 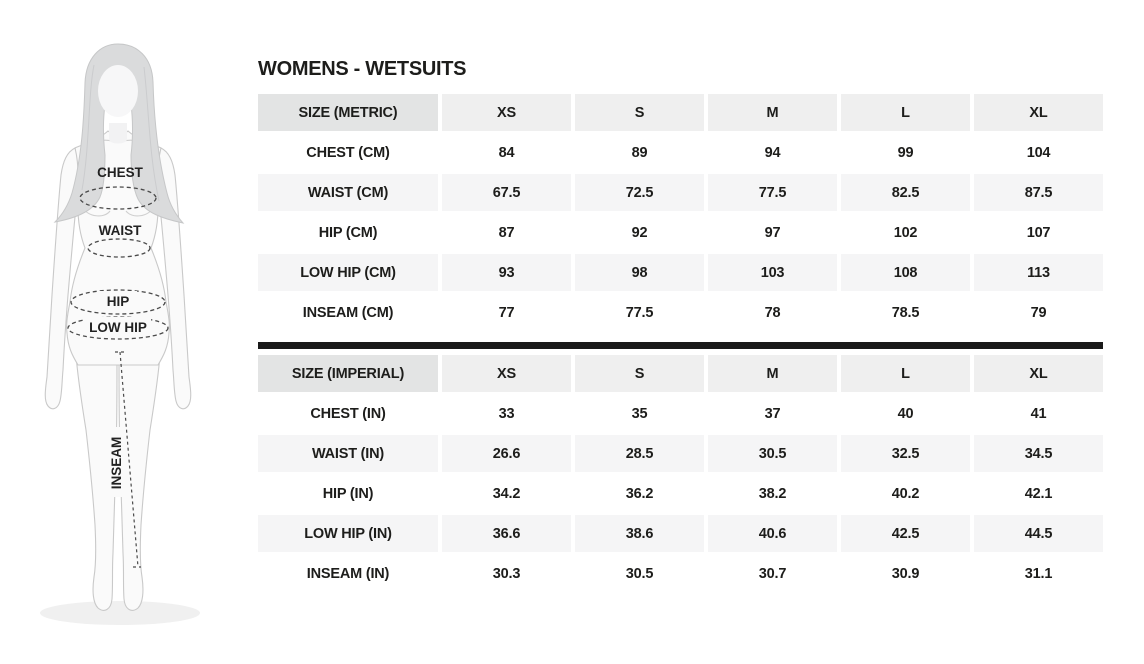 I want to click on row-label-low-hip-in: LOW HIP (IN), so click(x=348, y=533).